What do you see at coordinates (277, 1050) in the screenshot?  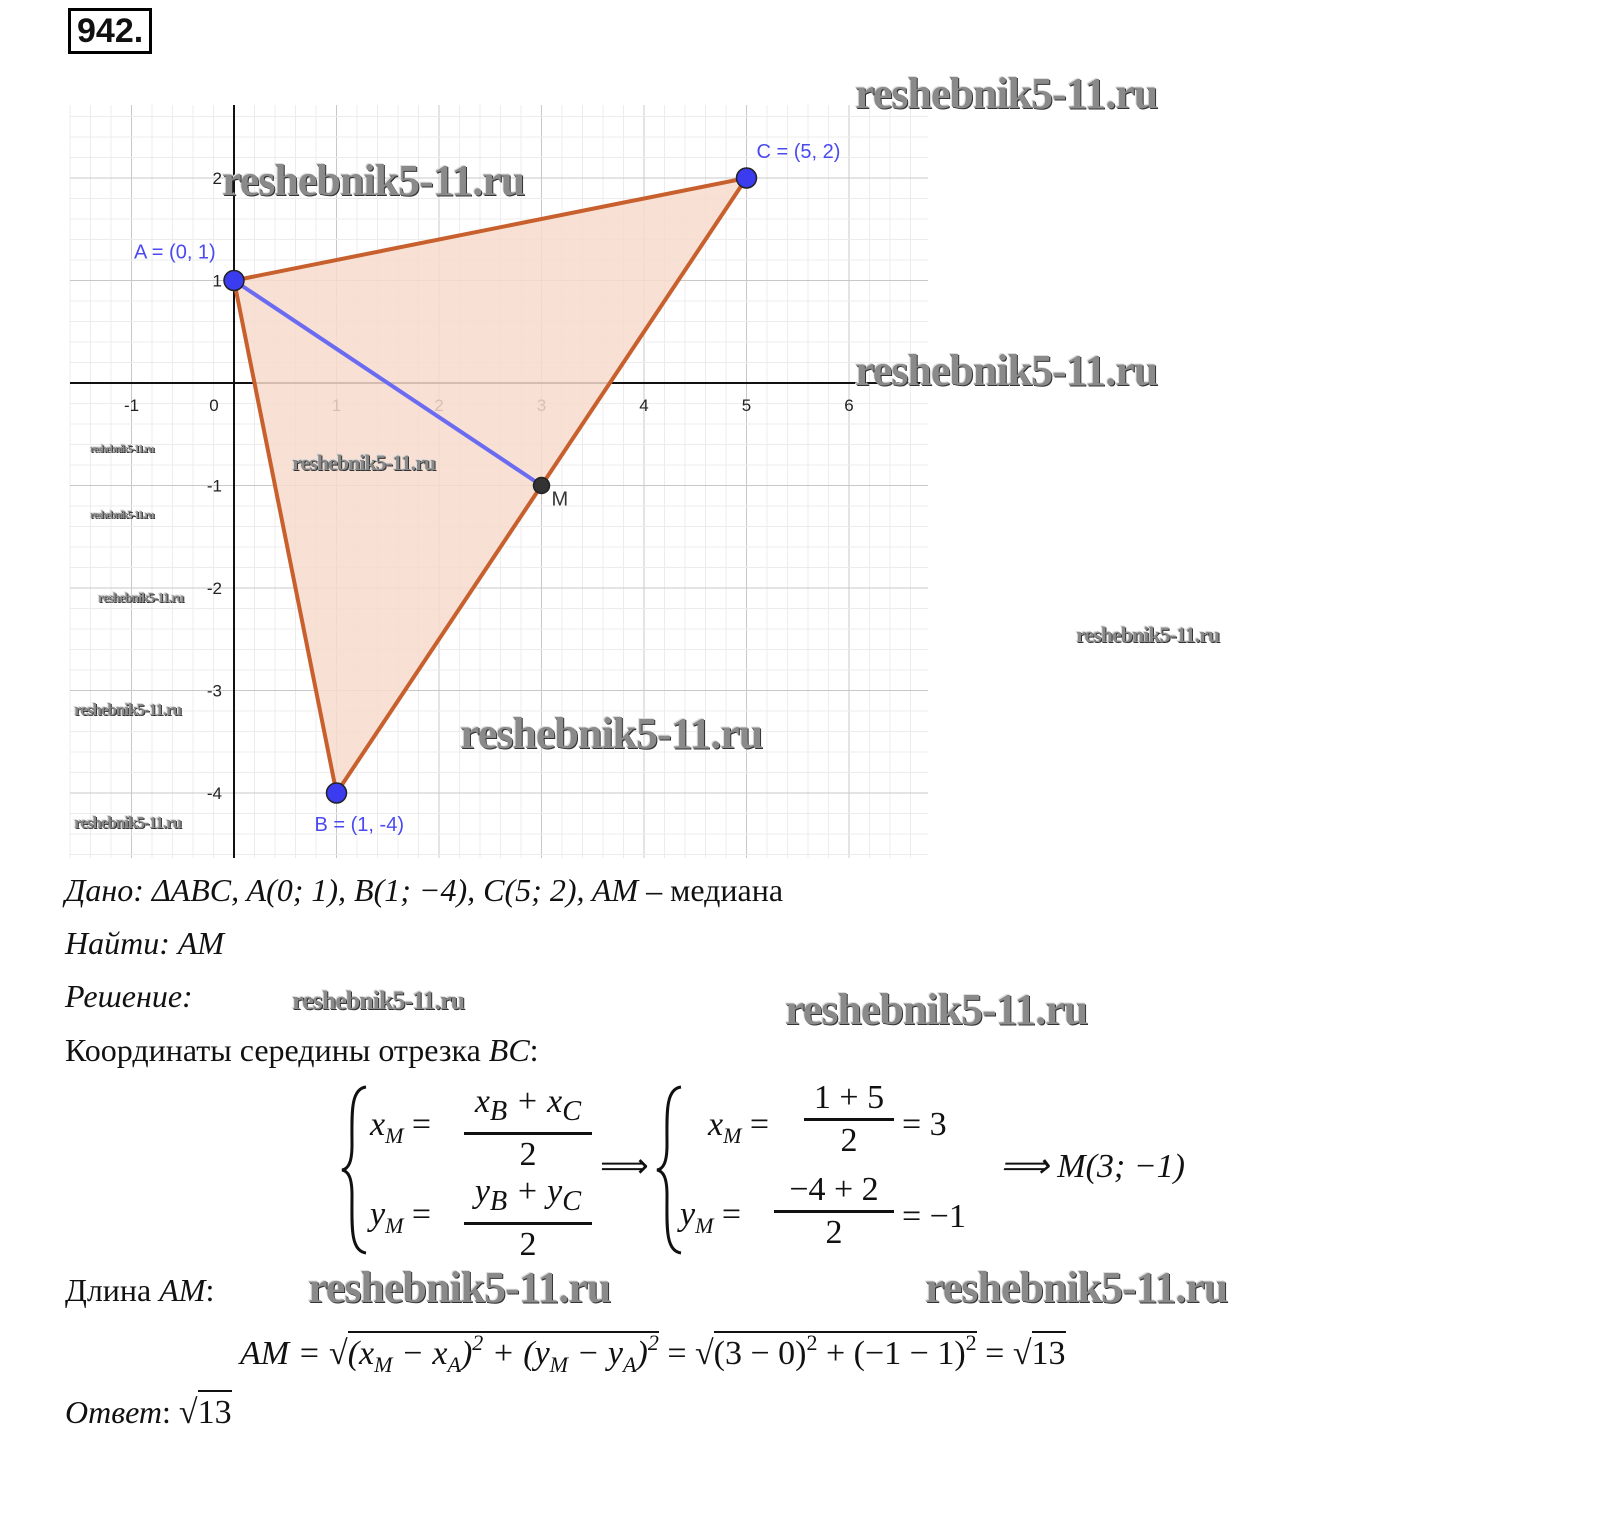 I see `midpoint-heading-text: Координаты середины отрезка` at bounding box center [277, 1050].